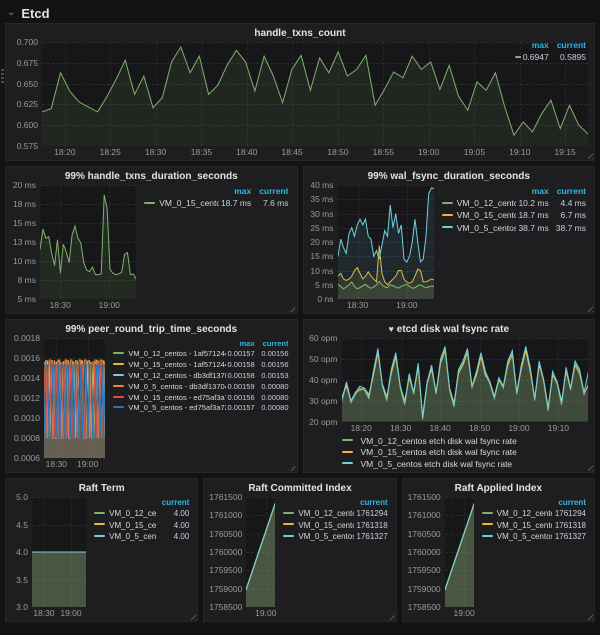 This screenshot has width=600, height=635. What do you see at coordinates (300, 13) in the screenshot?
I see `row-header-etcd: ⌄ Etcd` at bounding box center [300, 13].